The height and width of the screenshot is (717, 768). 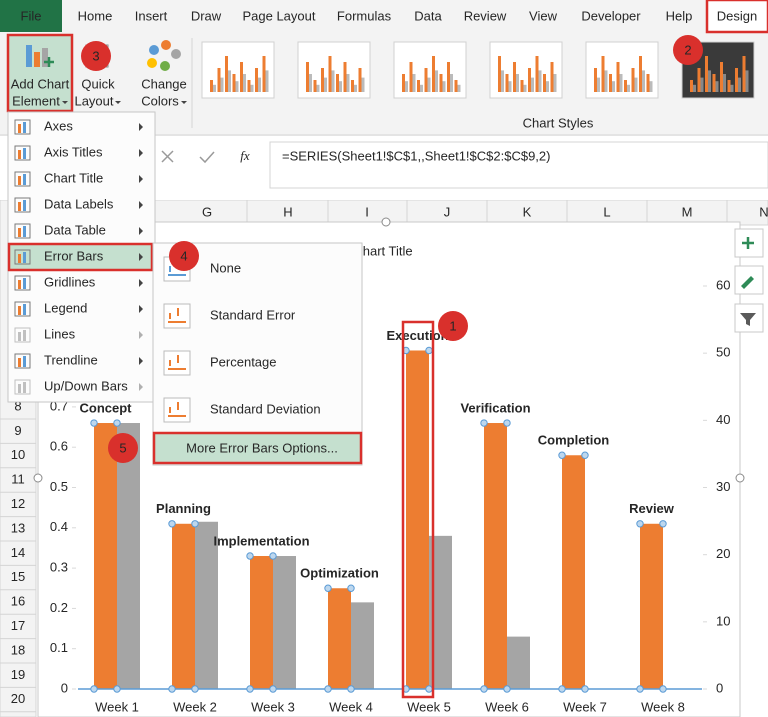 What do you see at coordinates (95, 15) in the screenshot?
I see `ribbon-tab: Home` at bounding box center [95, 15].